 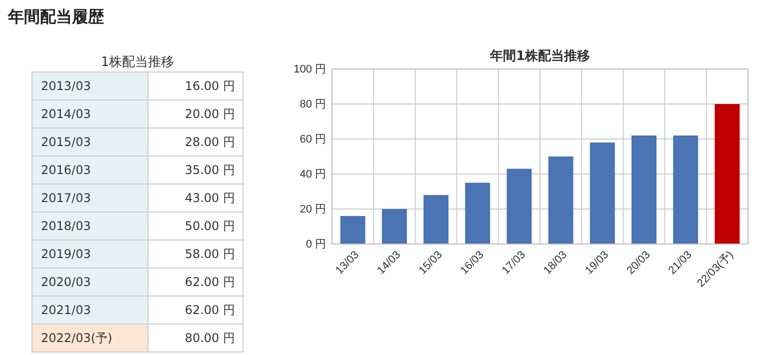 What do you see at coordinates (209, 198) in the screenshot?
I see `text: 43.00 円` at bounding box center [209, 198].